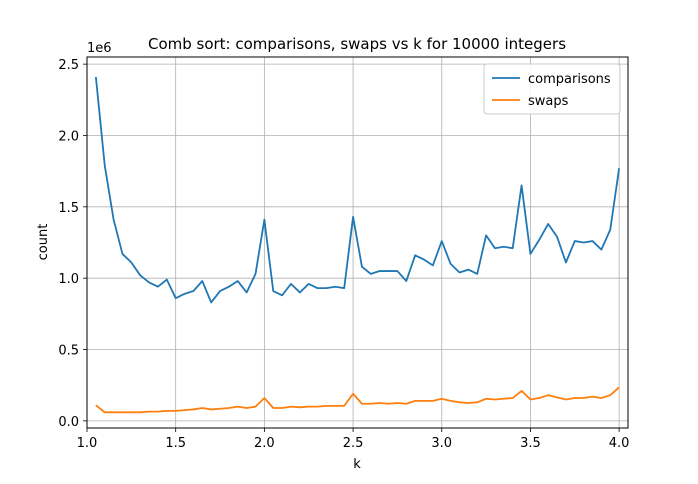 The width and height of the screenshot is (698, 484). I want to click on x-tick-label: 2.0, so click(264, 443).